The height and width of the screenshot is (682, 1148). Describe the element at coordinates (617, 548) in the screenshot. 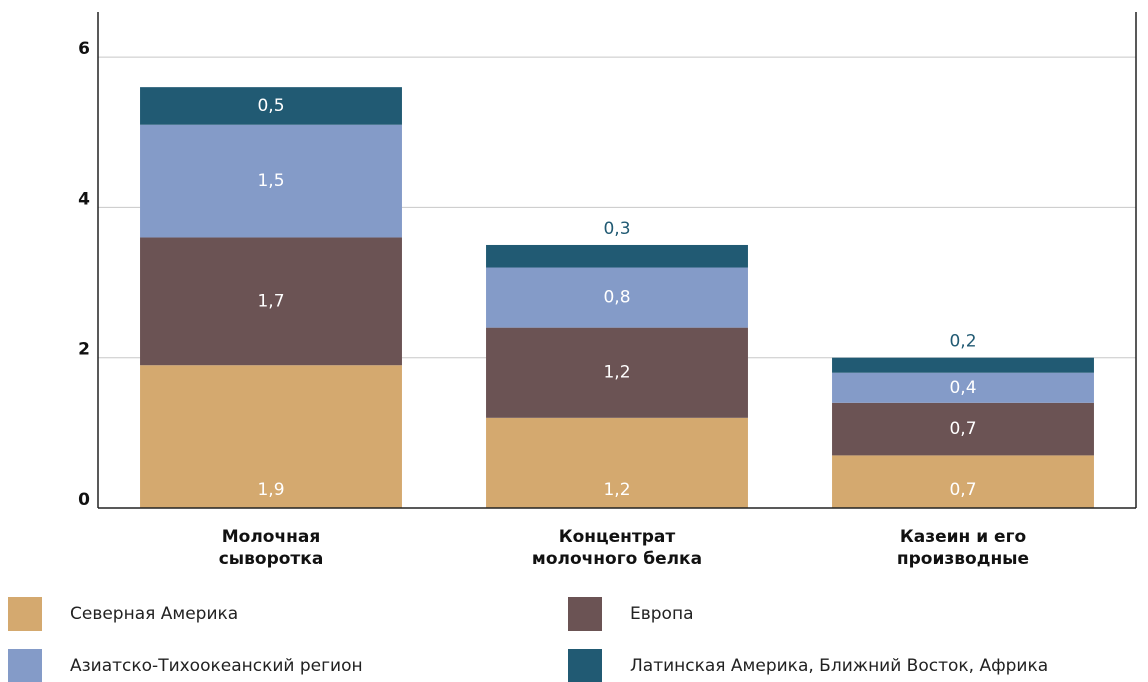

I see `x-tick-label: Концентрат молочного белка` at that location.